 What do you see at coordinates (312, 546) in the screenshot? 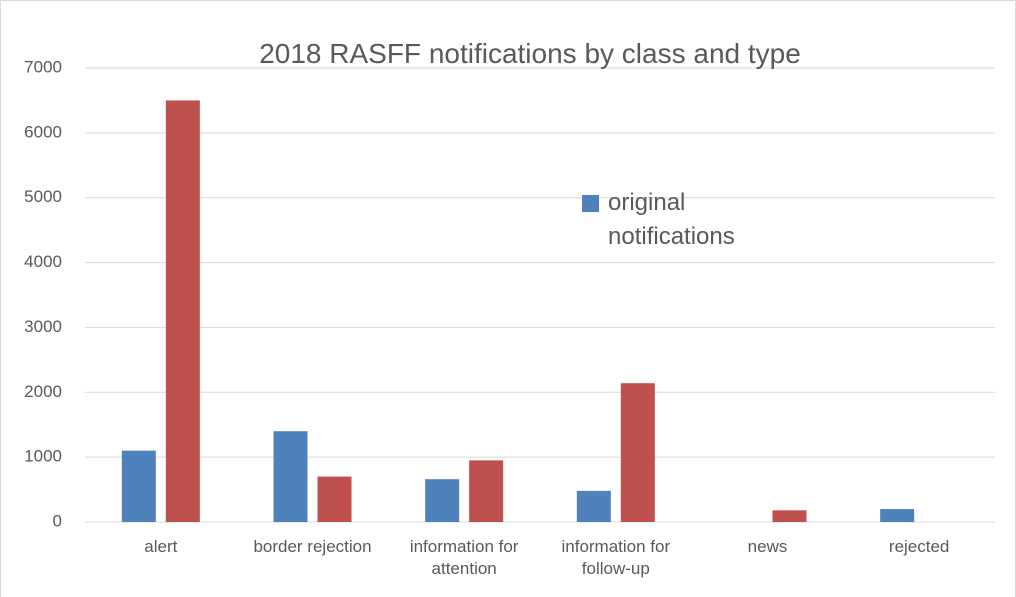
I see `x-tick-label: border rejection` at bounding box center [312, 546].